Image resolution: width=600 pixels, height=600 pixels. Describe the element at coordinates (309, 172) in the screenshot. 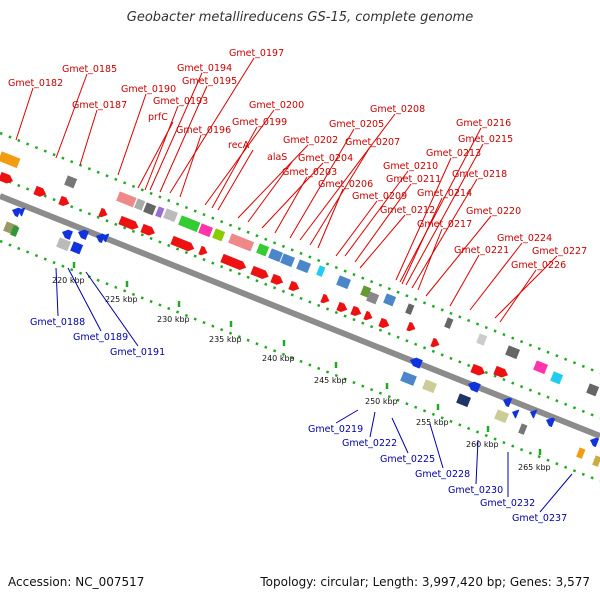

I see `gene-label-forward: Gmet_0203` at that location.